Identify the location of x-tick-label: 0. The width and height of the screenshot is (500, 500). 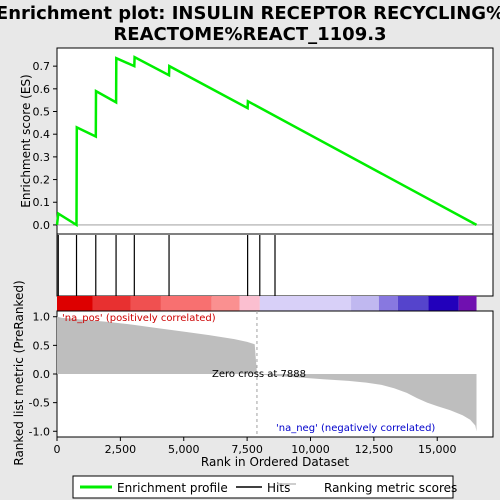
(57, 449).